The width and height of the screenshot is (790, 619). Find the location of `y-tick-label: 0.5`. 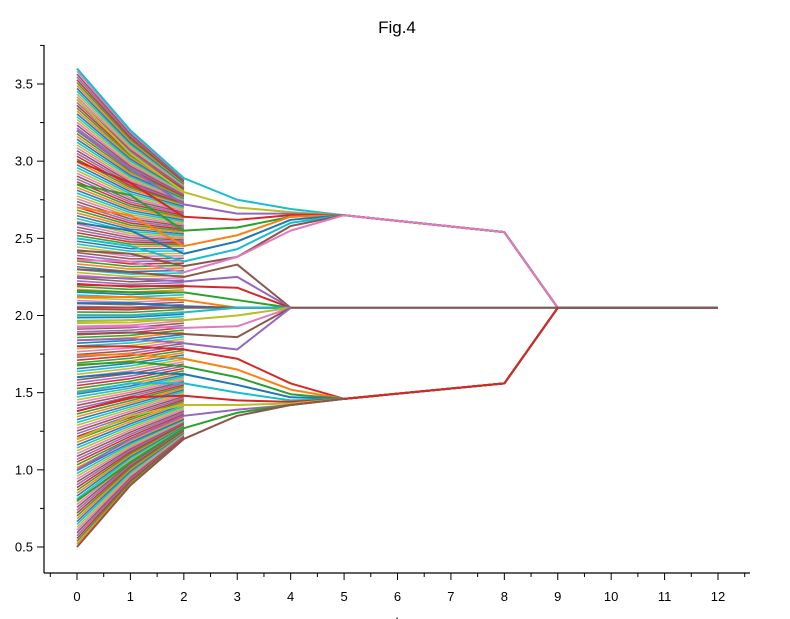

y-tick-label: 0.5 is located at coordinates (24, 547).